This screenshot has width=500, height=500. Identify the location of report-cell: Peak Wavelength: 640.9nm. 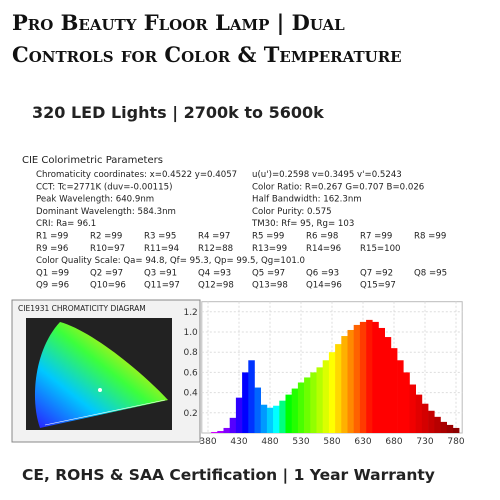
(95, 200).